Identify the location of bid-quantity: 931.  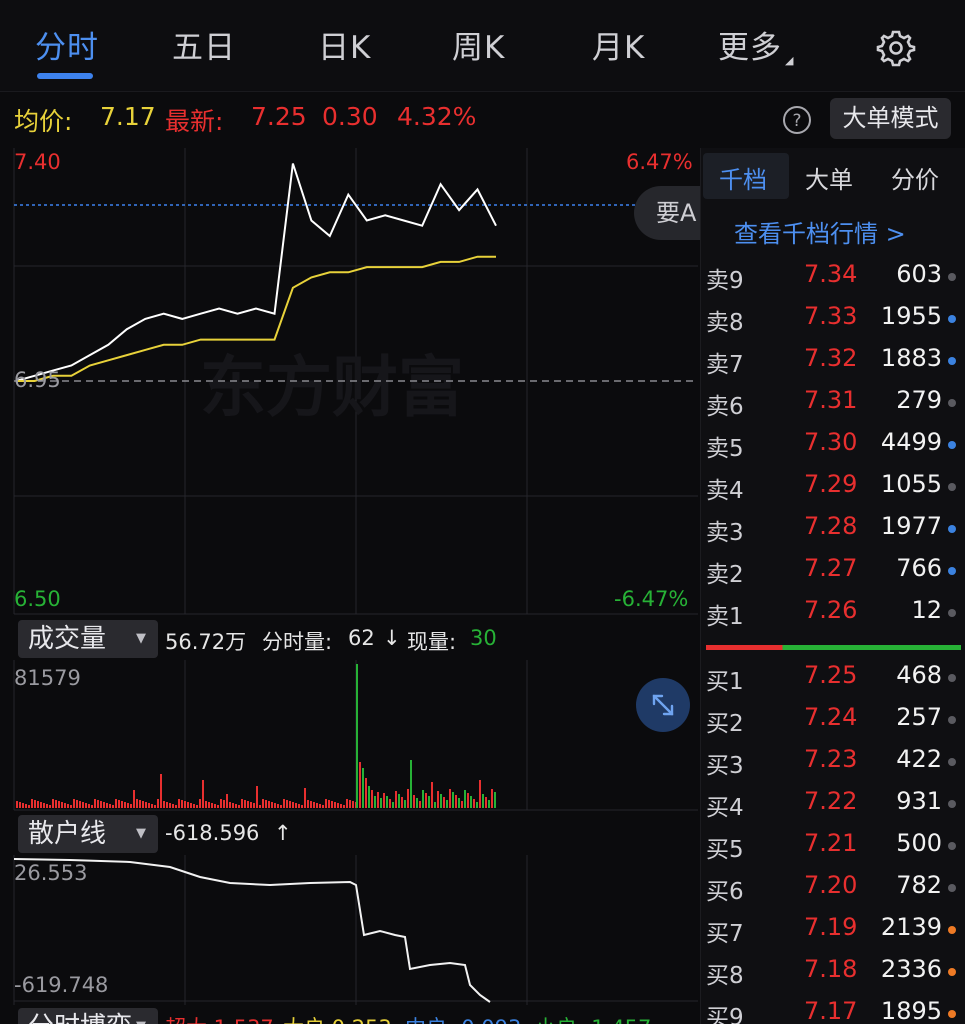
(919, 801).